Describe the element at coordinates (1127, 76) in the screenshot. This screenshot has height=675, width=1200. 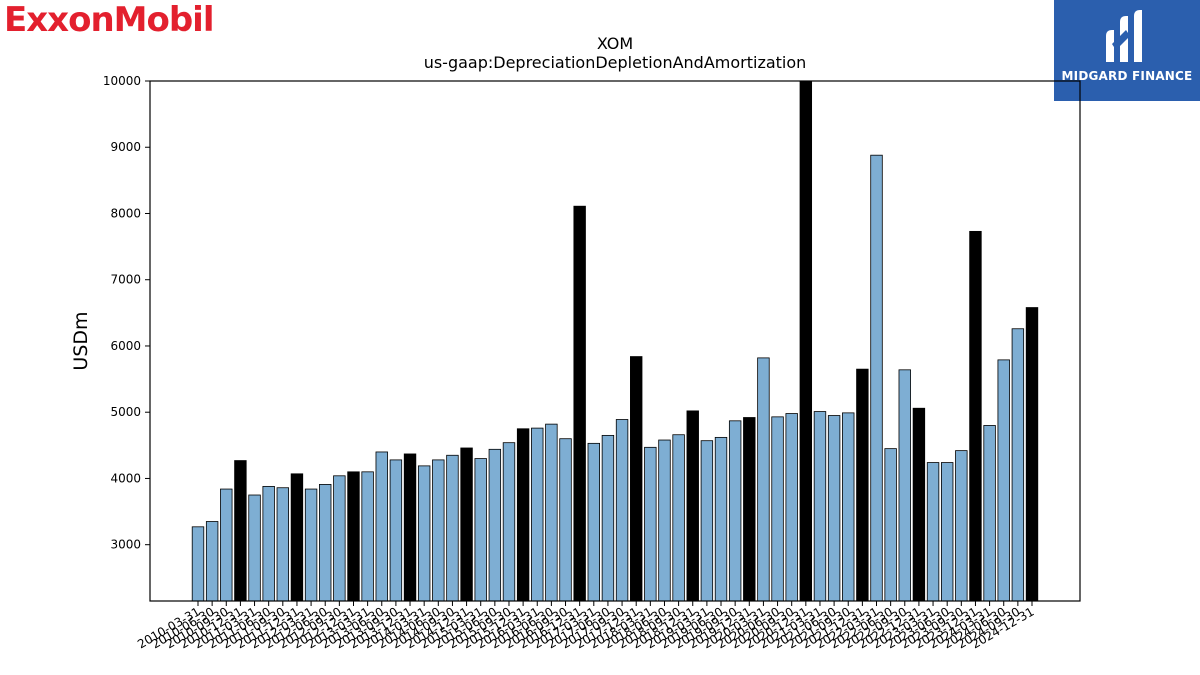
I see `midgard-finance-text: MIDGARD FINANCE` at that location.